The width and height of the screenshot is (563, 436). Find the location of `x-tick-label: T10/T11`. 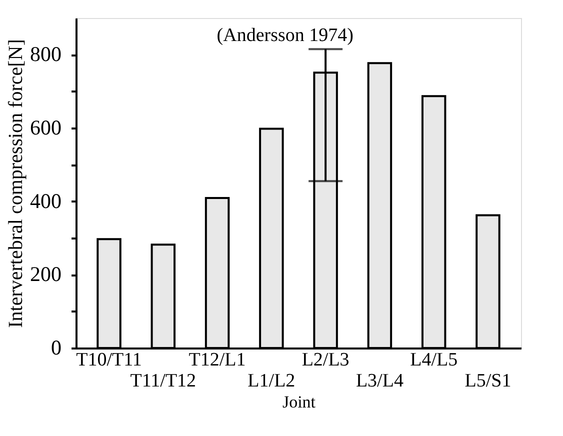

x-tick-label: T10/T11 is located at coordinates (109, 360).